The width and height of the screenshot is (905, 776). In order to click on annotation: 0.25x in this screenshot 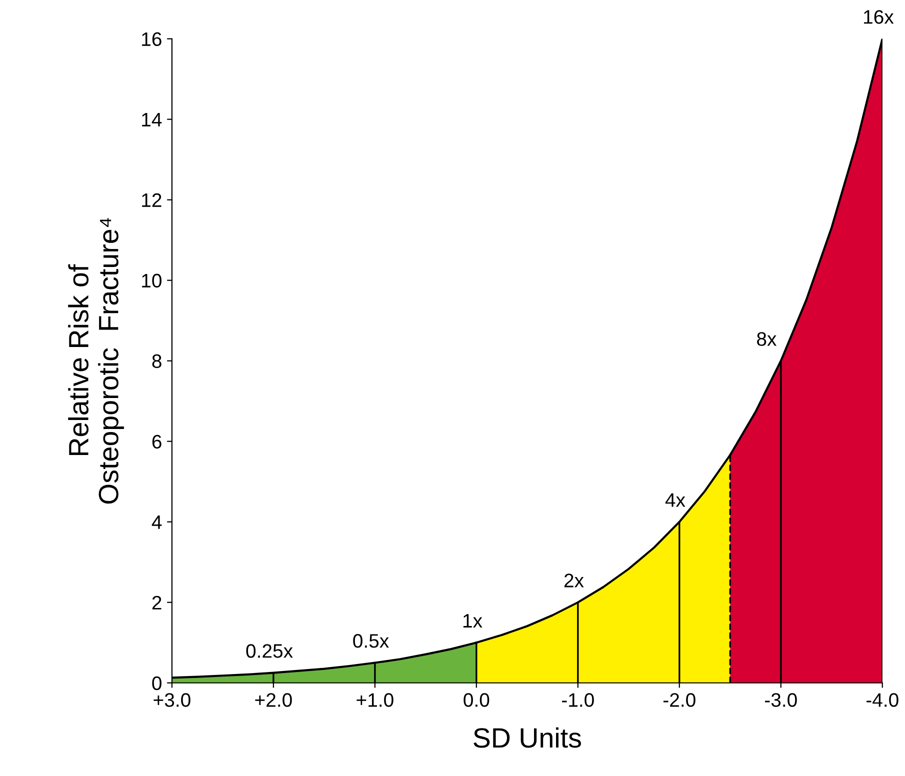, I will do `click(269, 651)`.